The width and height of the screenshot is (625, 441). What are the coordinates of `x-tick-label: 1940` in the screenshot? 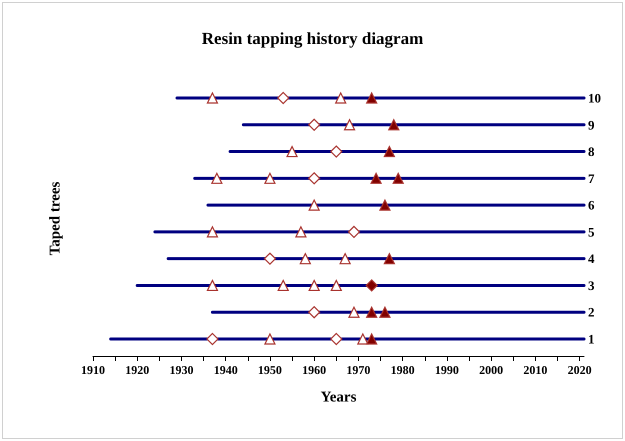 It's located at (226, 370).